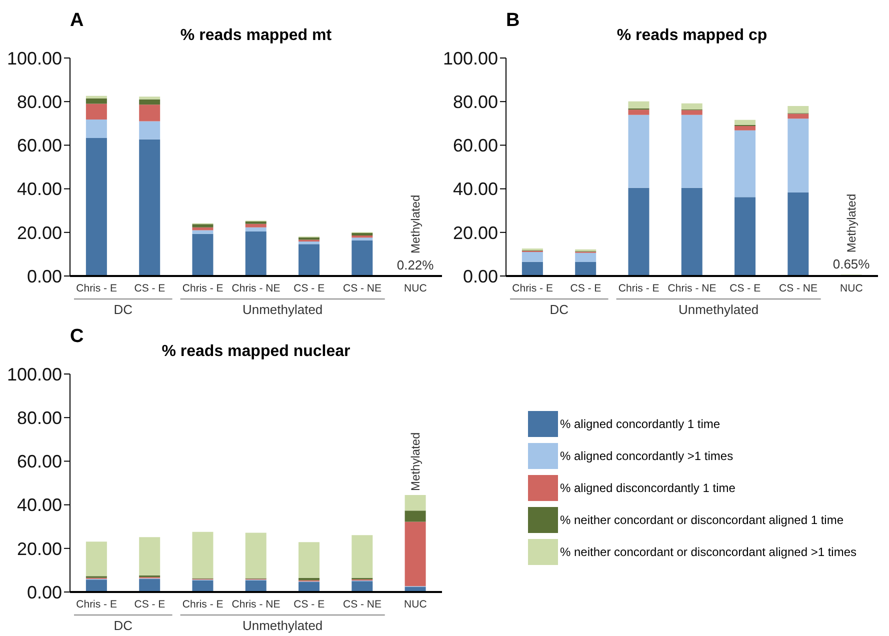  I want to click on chart-title: % reads mapped nuclear, so click(256, 351).